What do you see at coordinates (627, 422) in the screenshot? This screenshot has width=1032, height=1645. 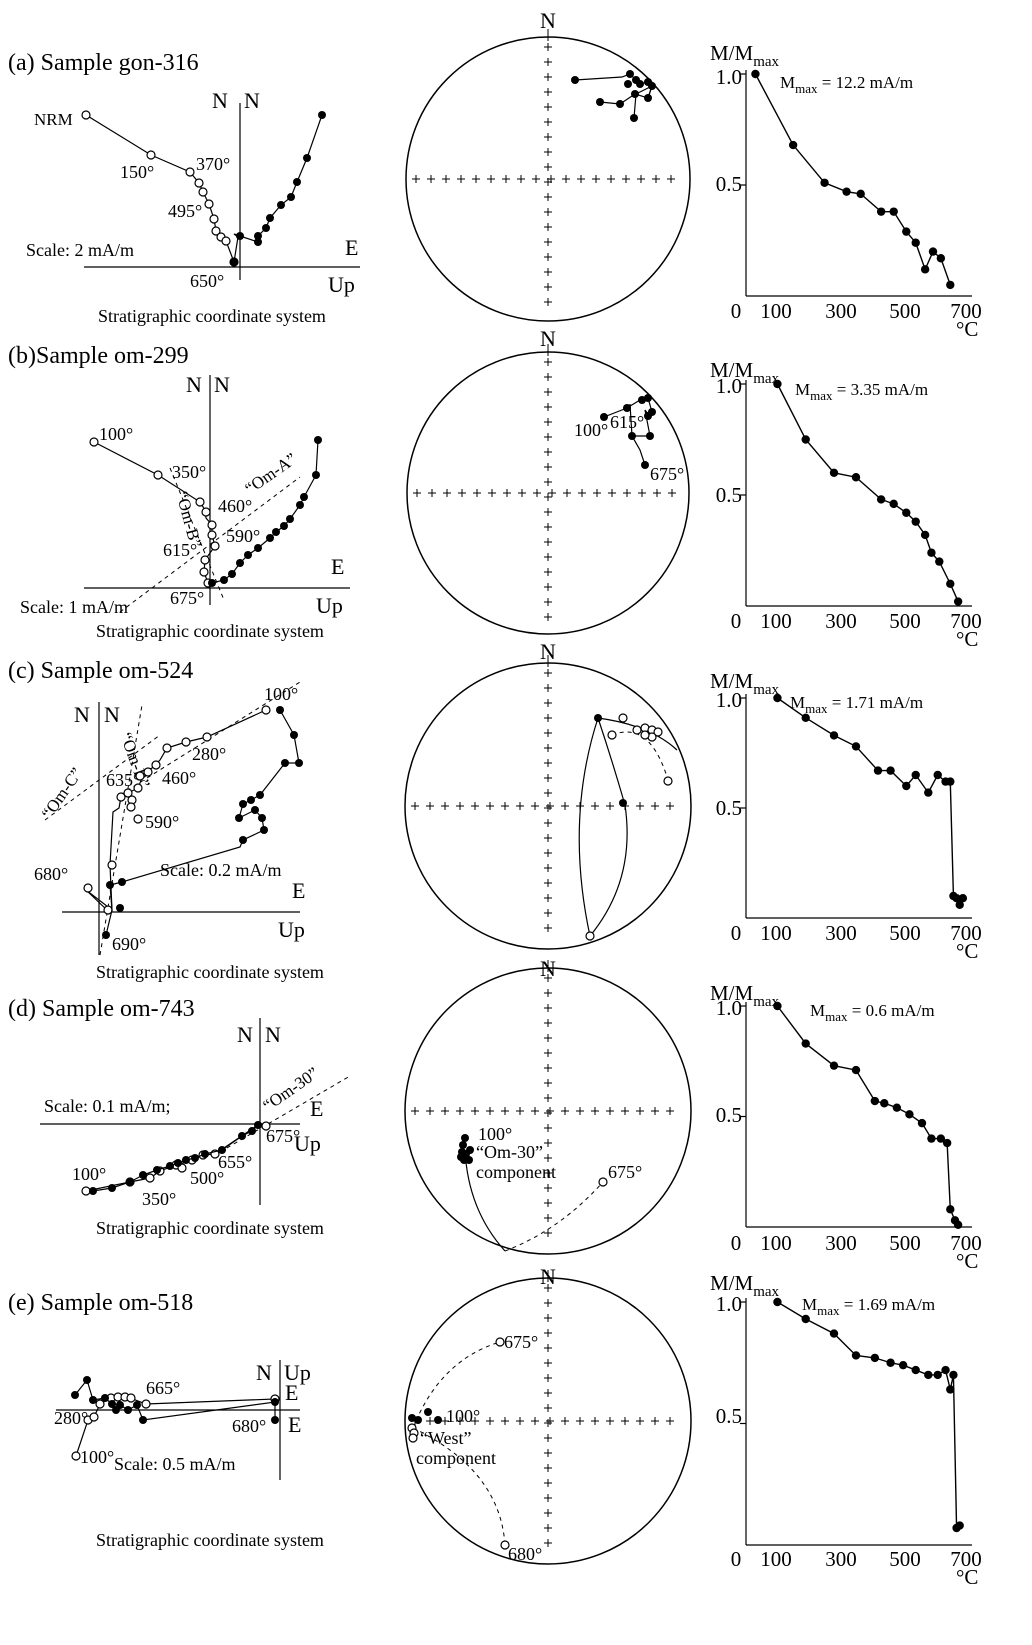 I see `stereo-temp-label: 615°` at bounding box center [627, 422].